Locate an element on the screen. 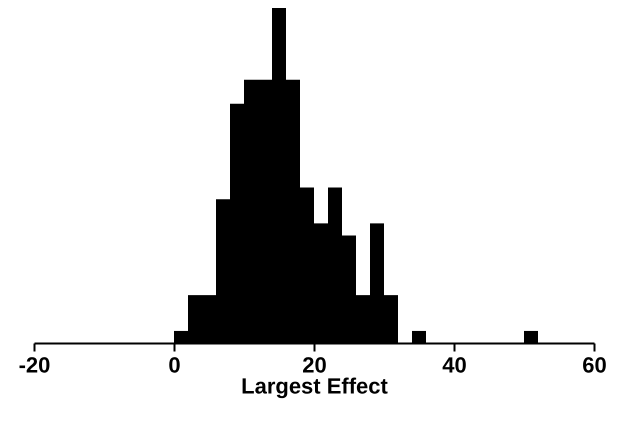 The width and height of the screenshot is (641, 435). x-tick-label: 60 is located at coordinates (594, 365).